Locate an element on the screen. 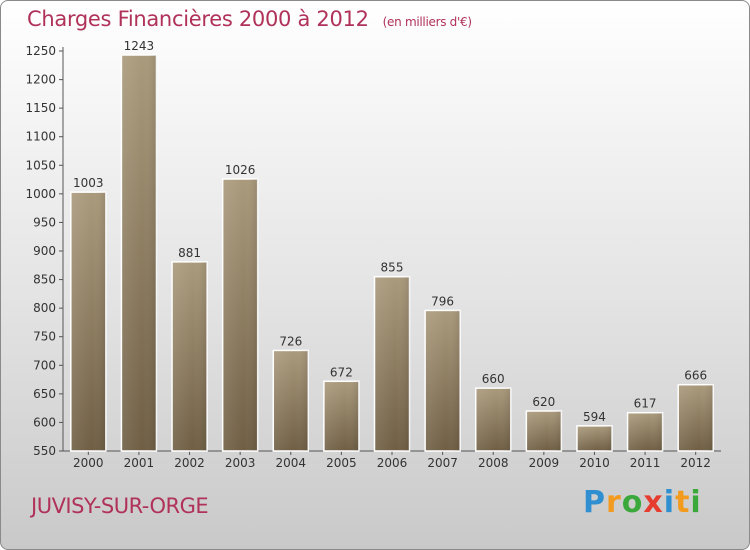  value-label-2012: 666 is located at coordinates (695, 376).